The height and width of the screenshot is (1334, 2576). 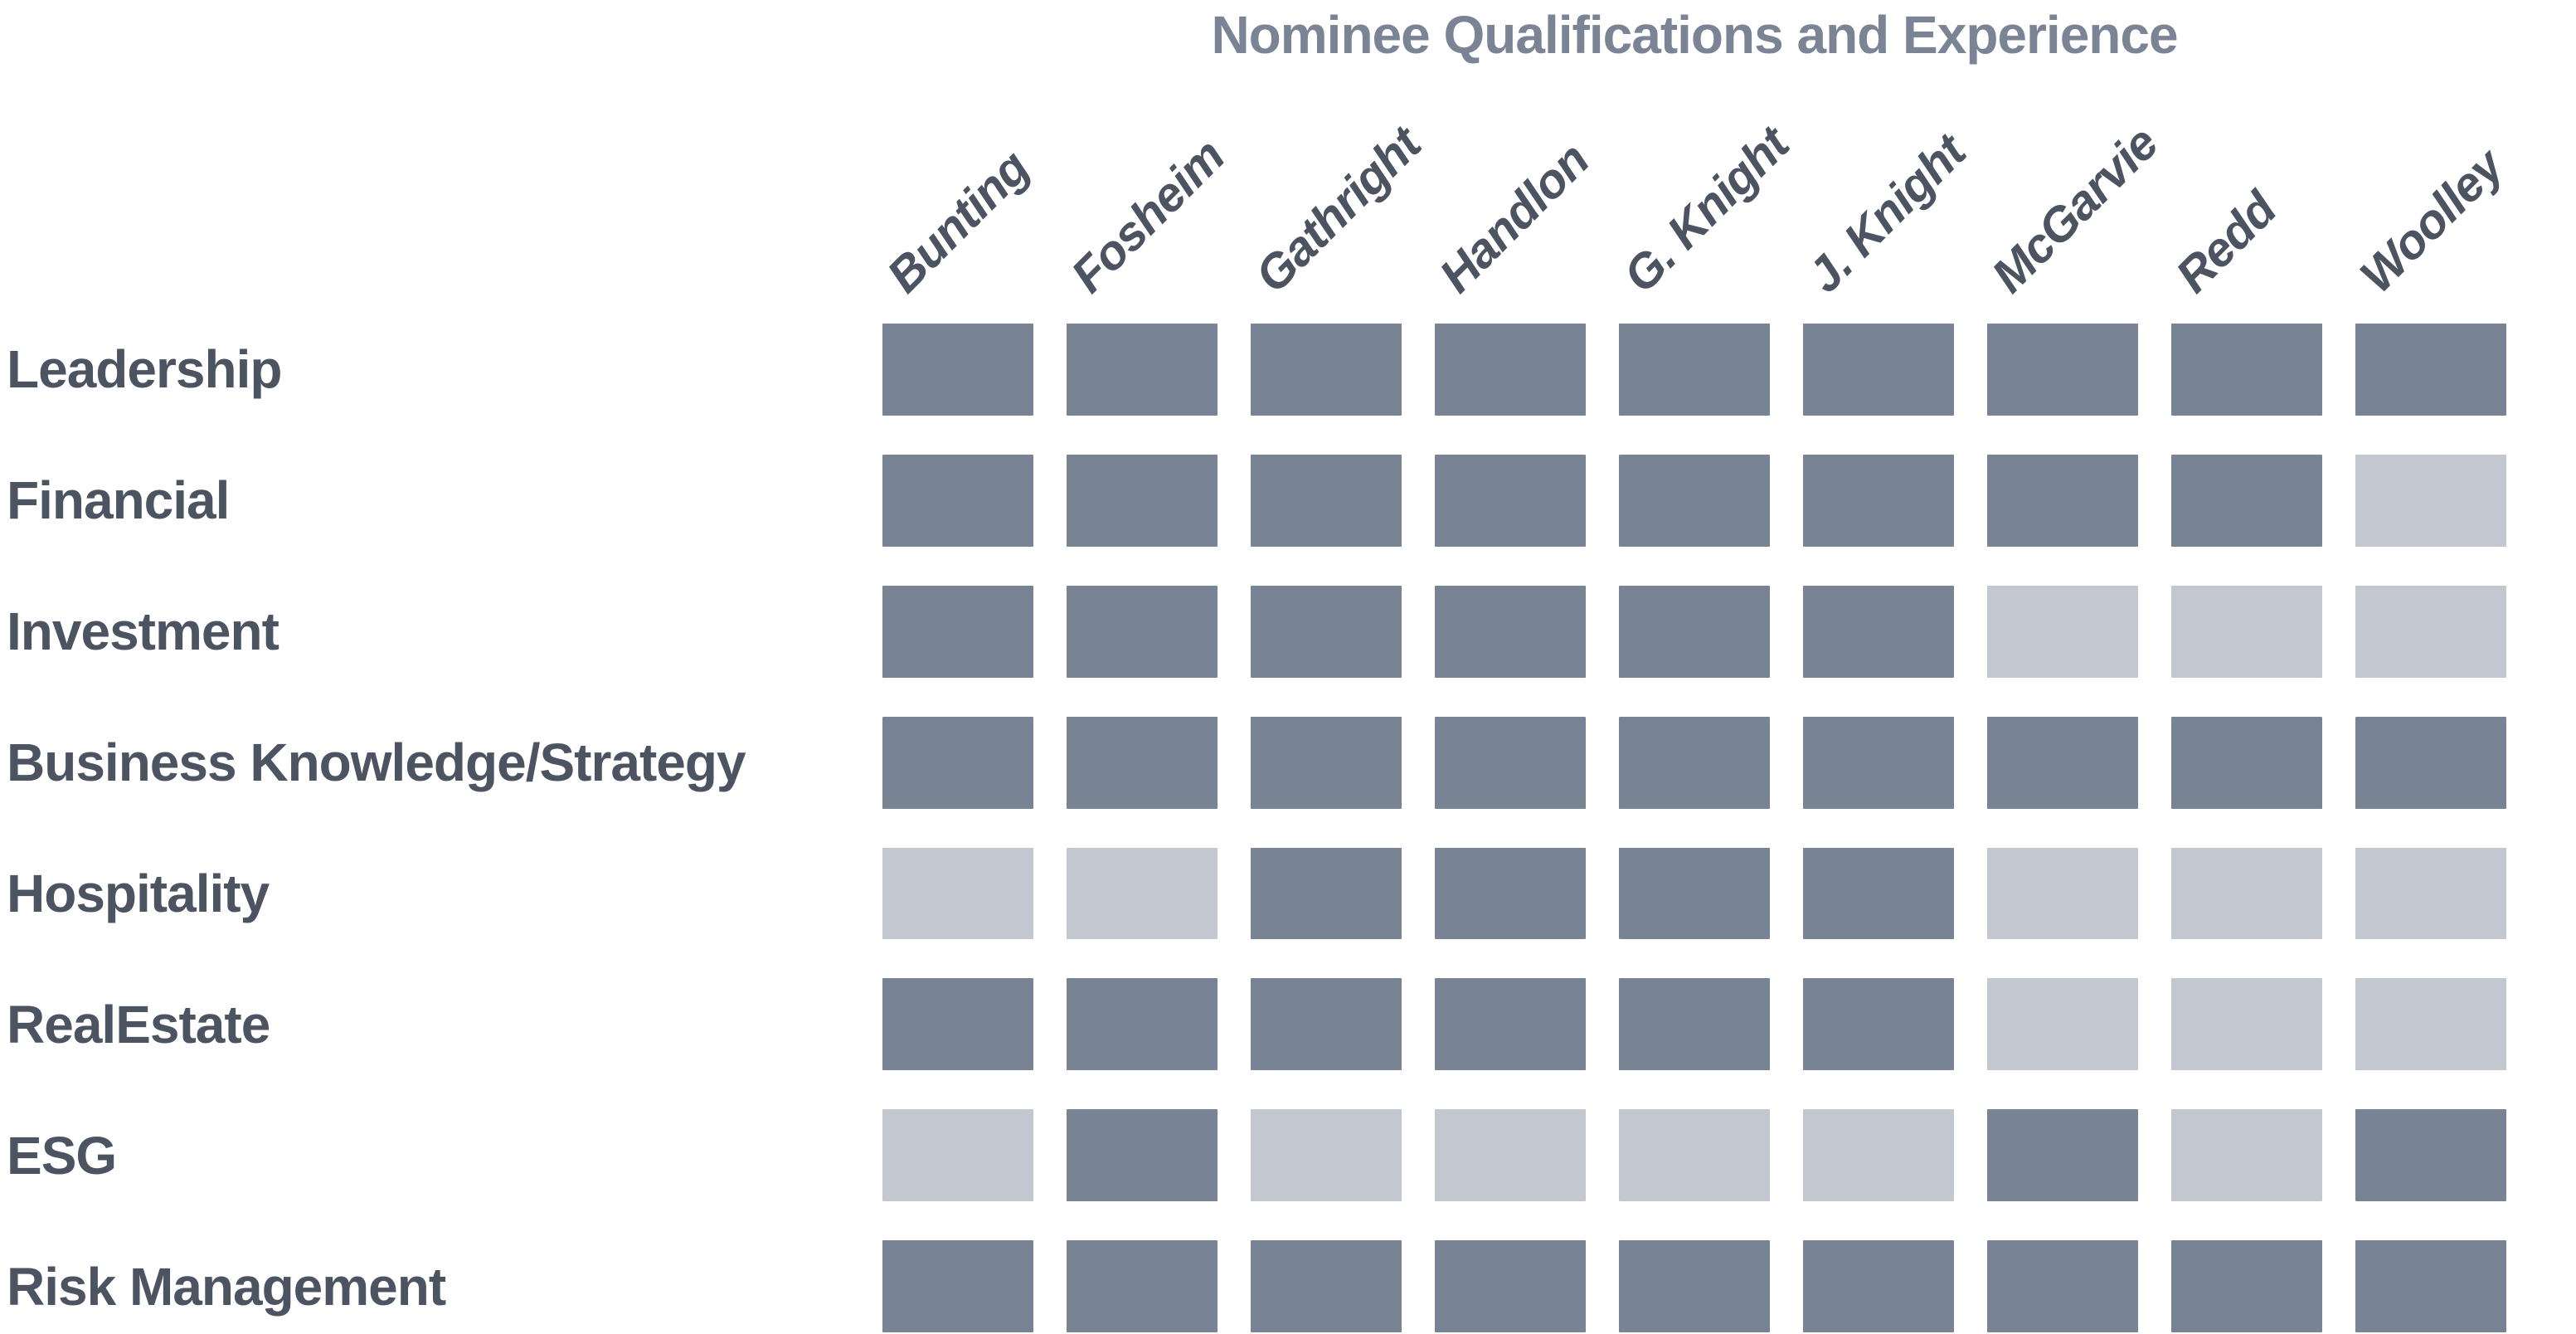 I want to click on row-label-risk-management: Risk Management, so click(x=227, y=1286).